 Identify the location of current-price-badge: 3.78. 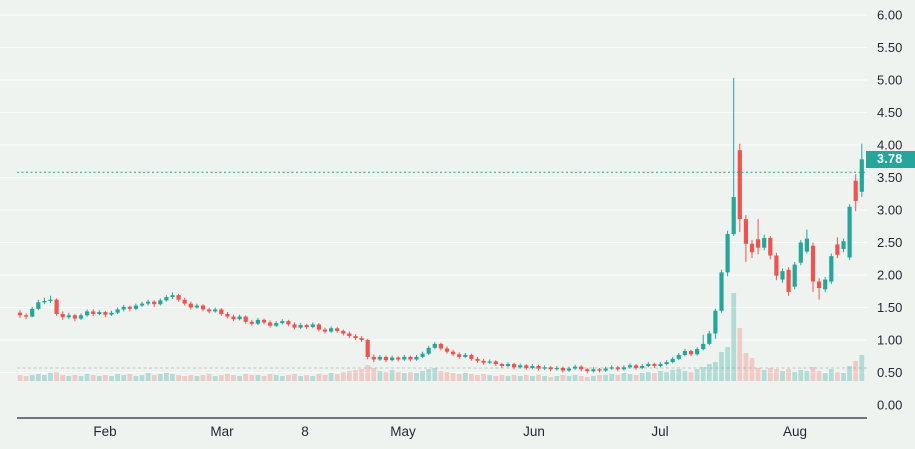
(890, 159).